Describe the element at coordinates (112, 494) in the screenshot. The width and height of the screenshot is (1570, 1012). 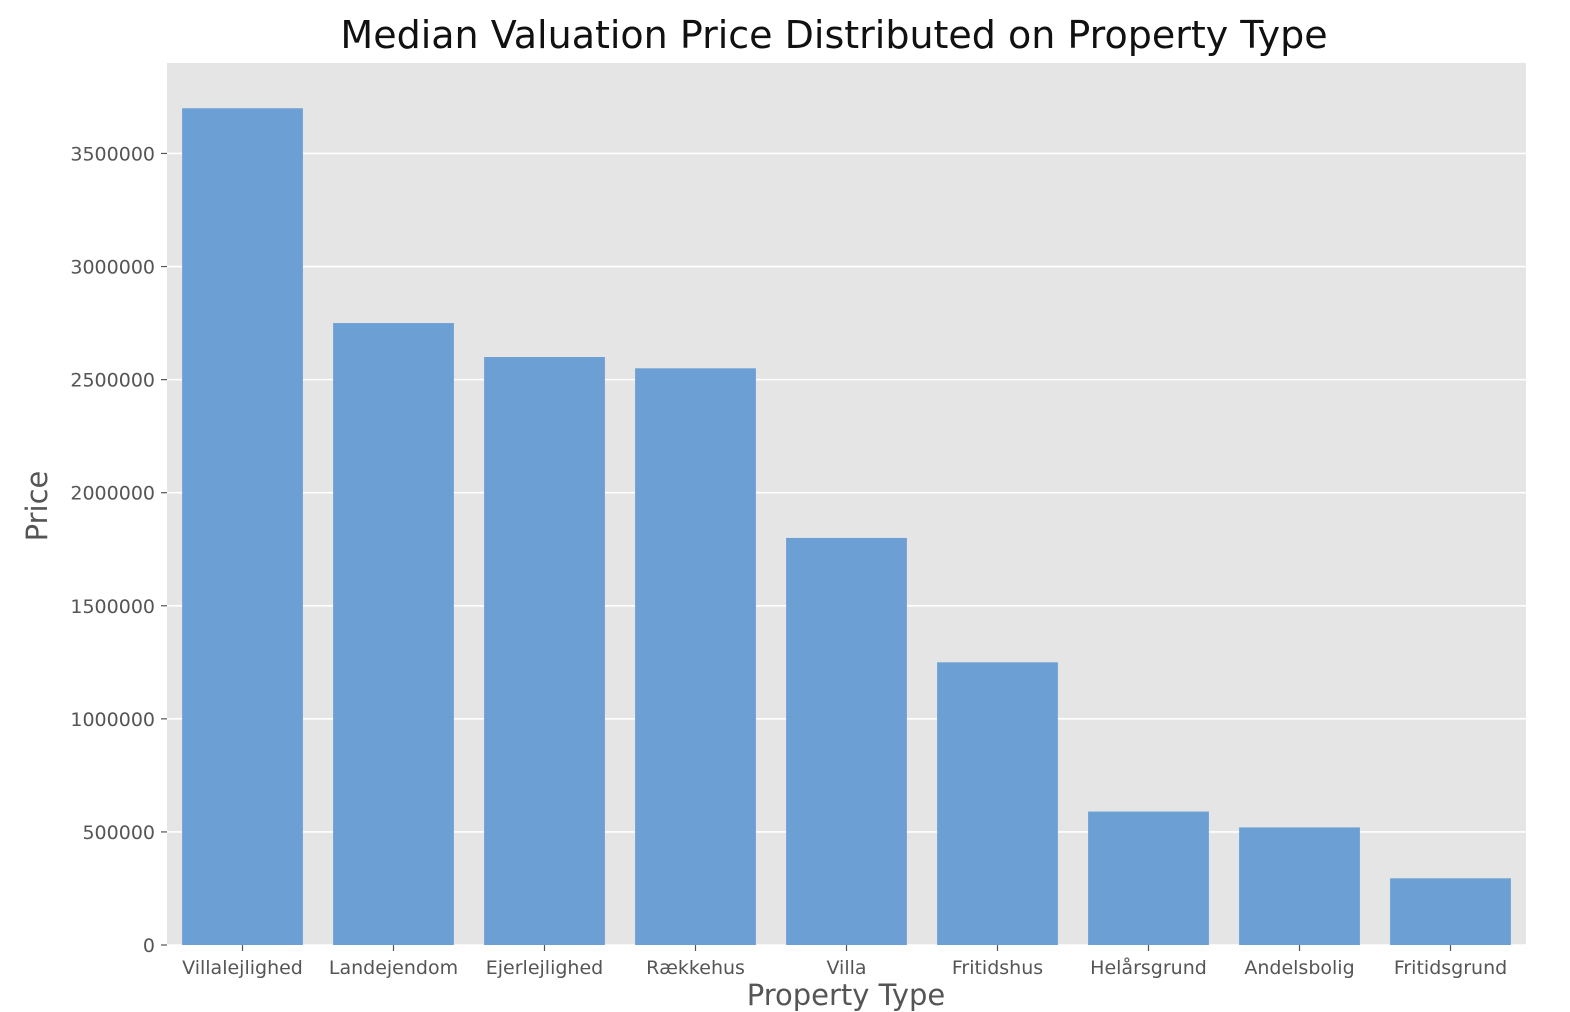
I see `y-tick-label: 2000000` at that location.